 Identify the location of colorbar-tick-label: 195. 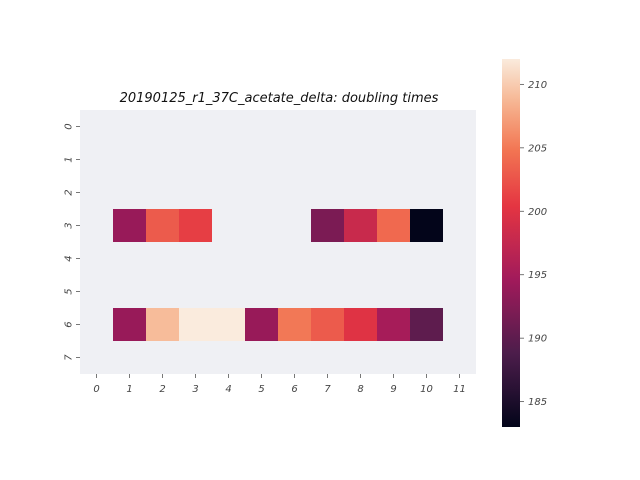
(537, 275).